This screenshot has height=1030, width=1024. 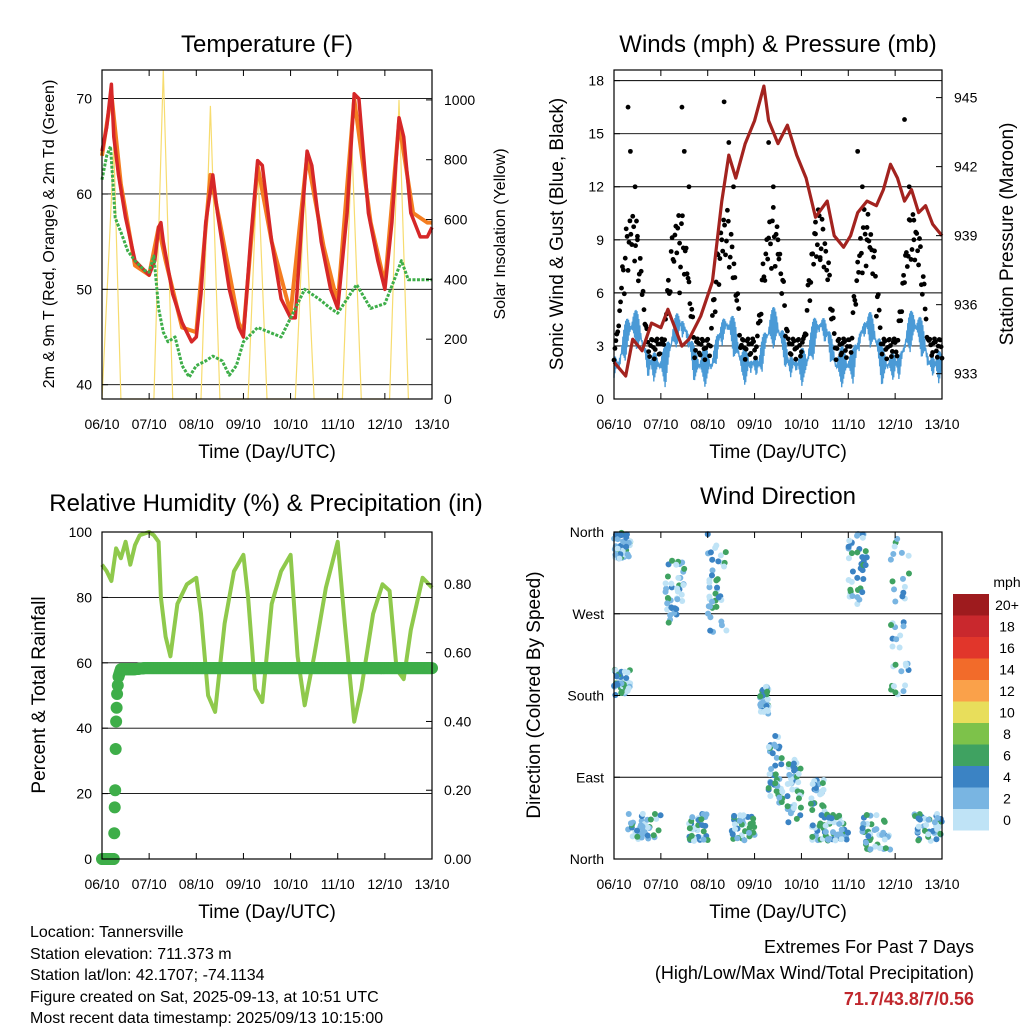 I want to click on winds-x-ticks: 06/10 07/10 08/10 09/10 10/10 11/10 12/10 13/10, so click(x=778, y=251).